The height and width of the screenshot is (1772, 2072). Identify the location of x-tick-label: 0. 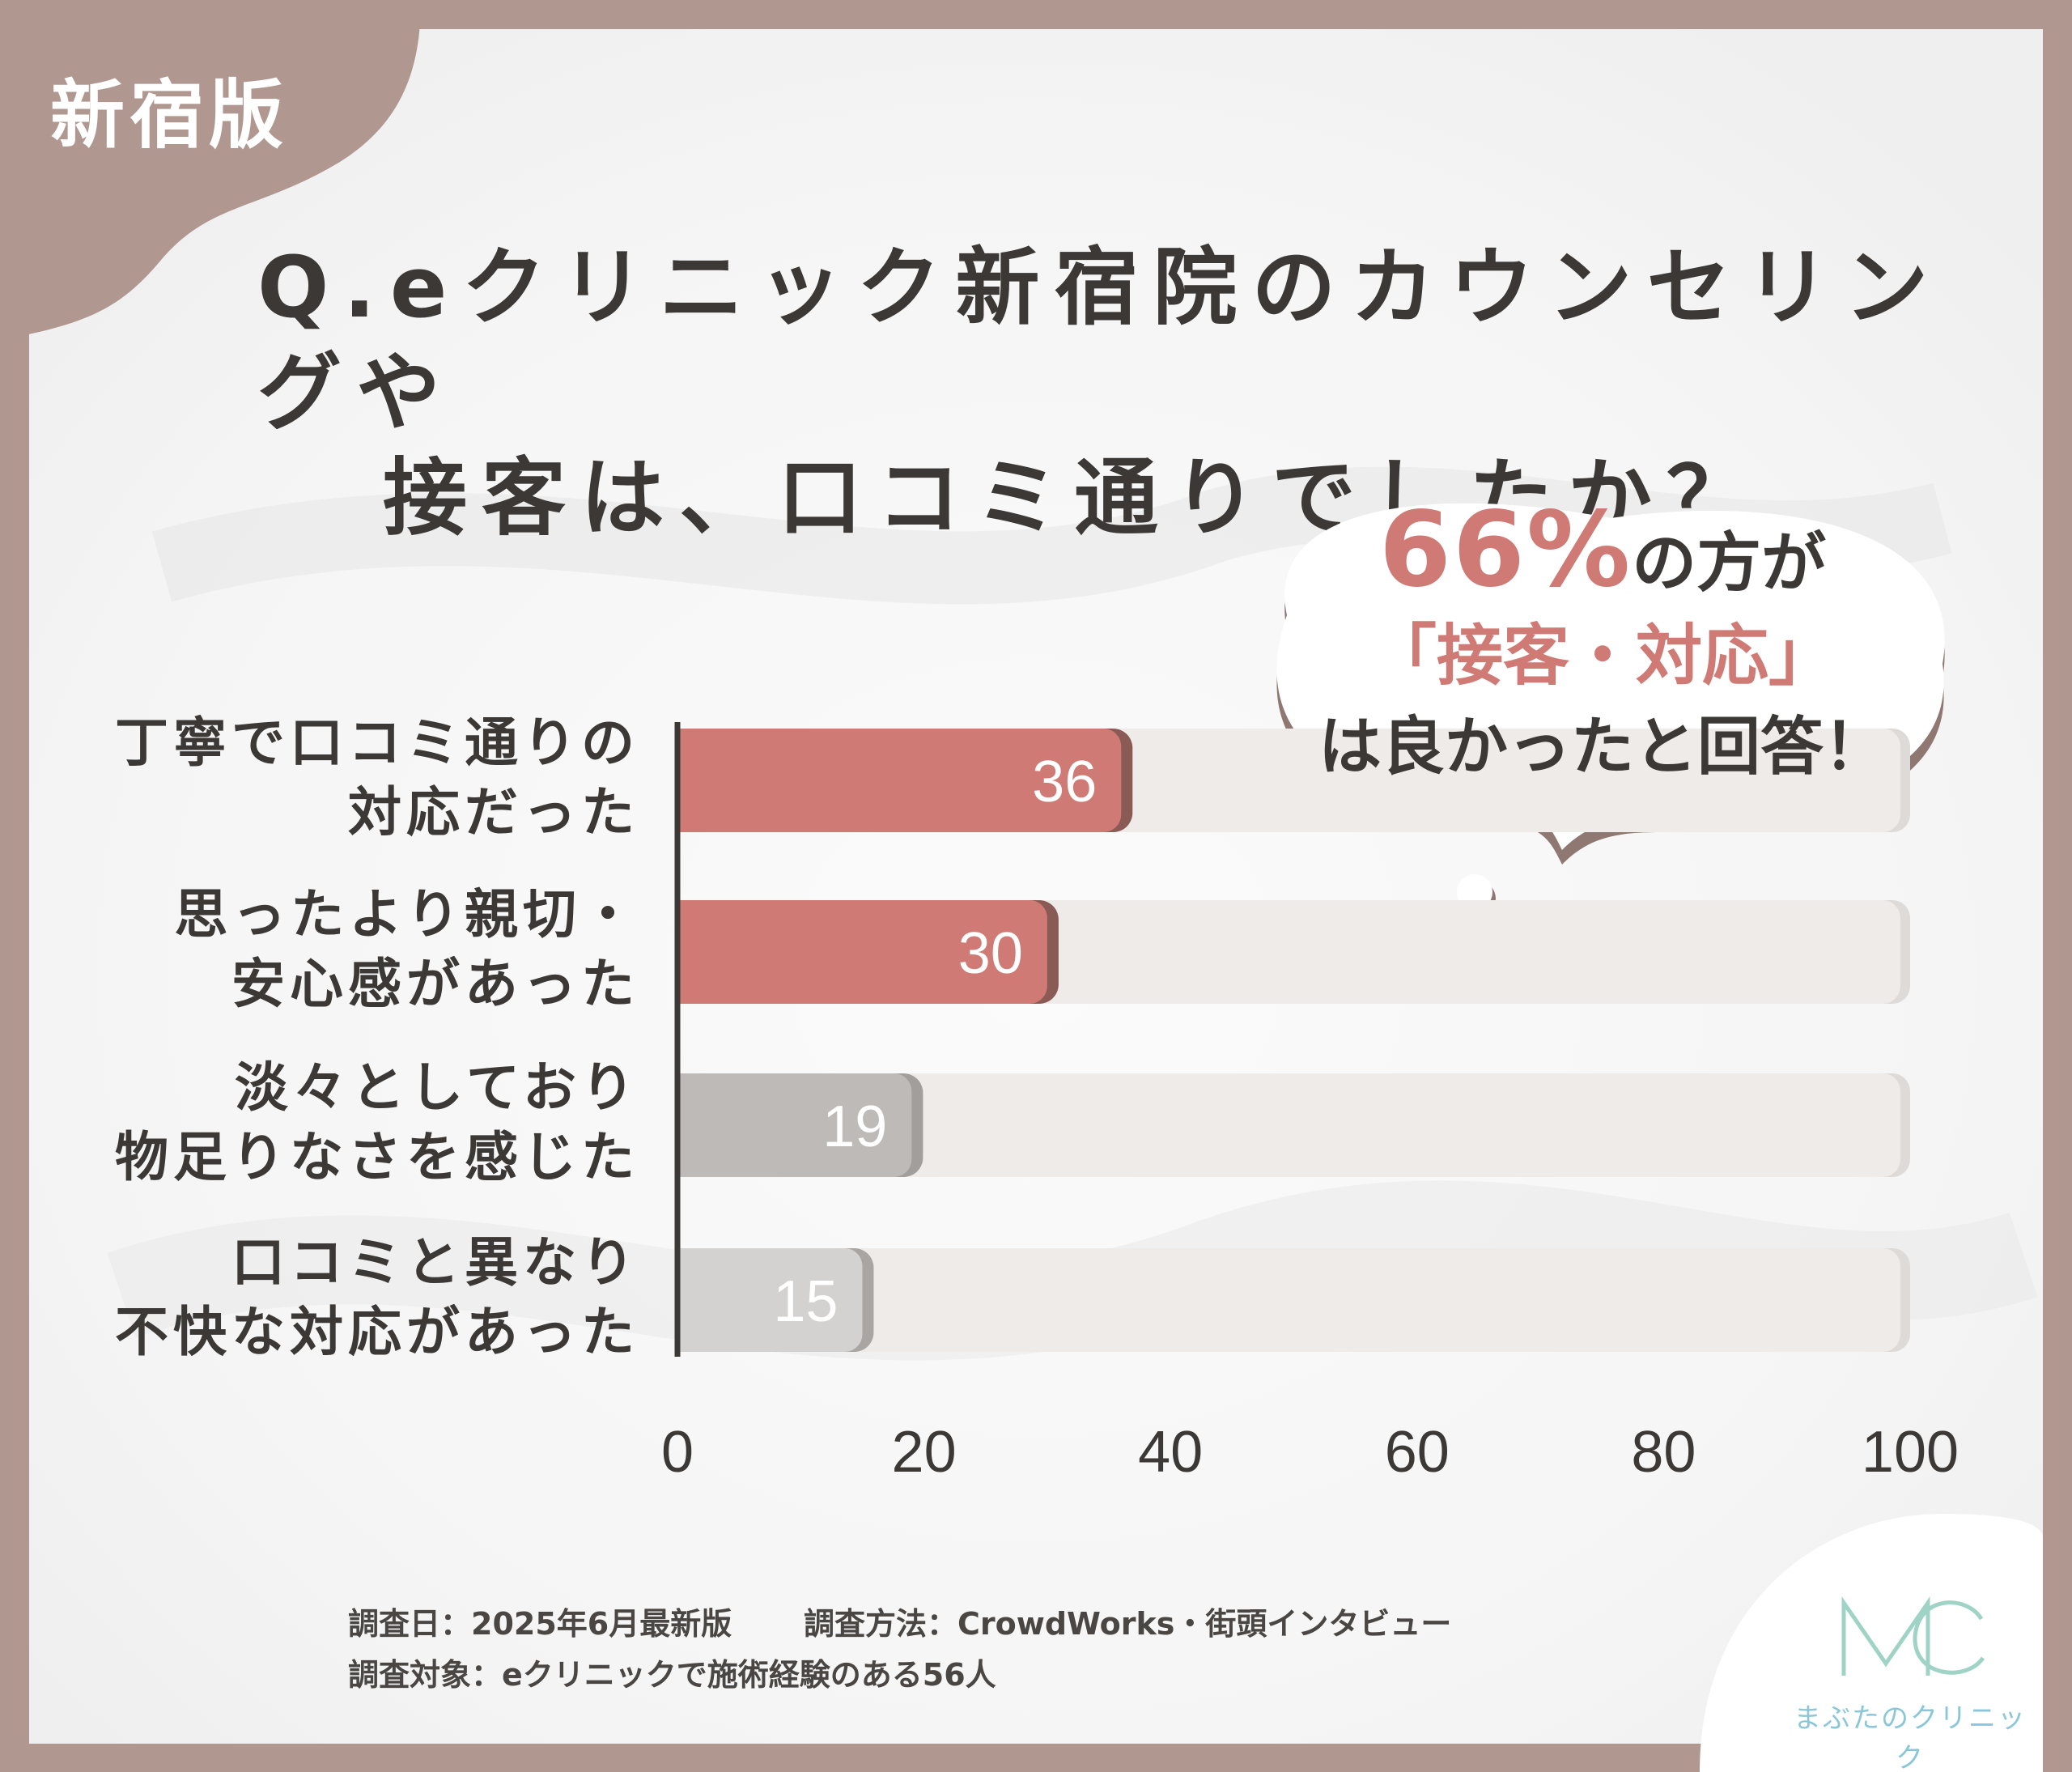
(677, 1452).